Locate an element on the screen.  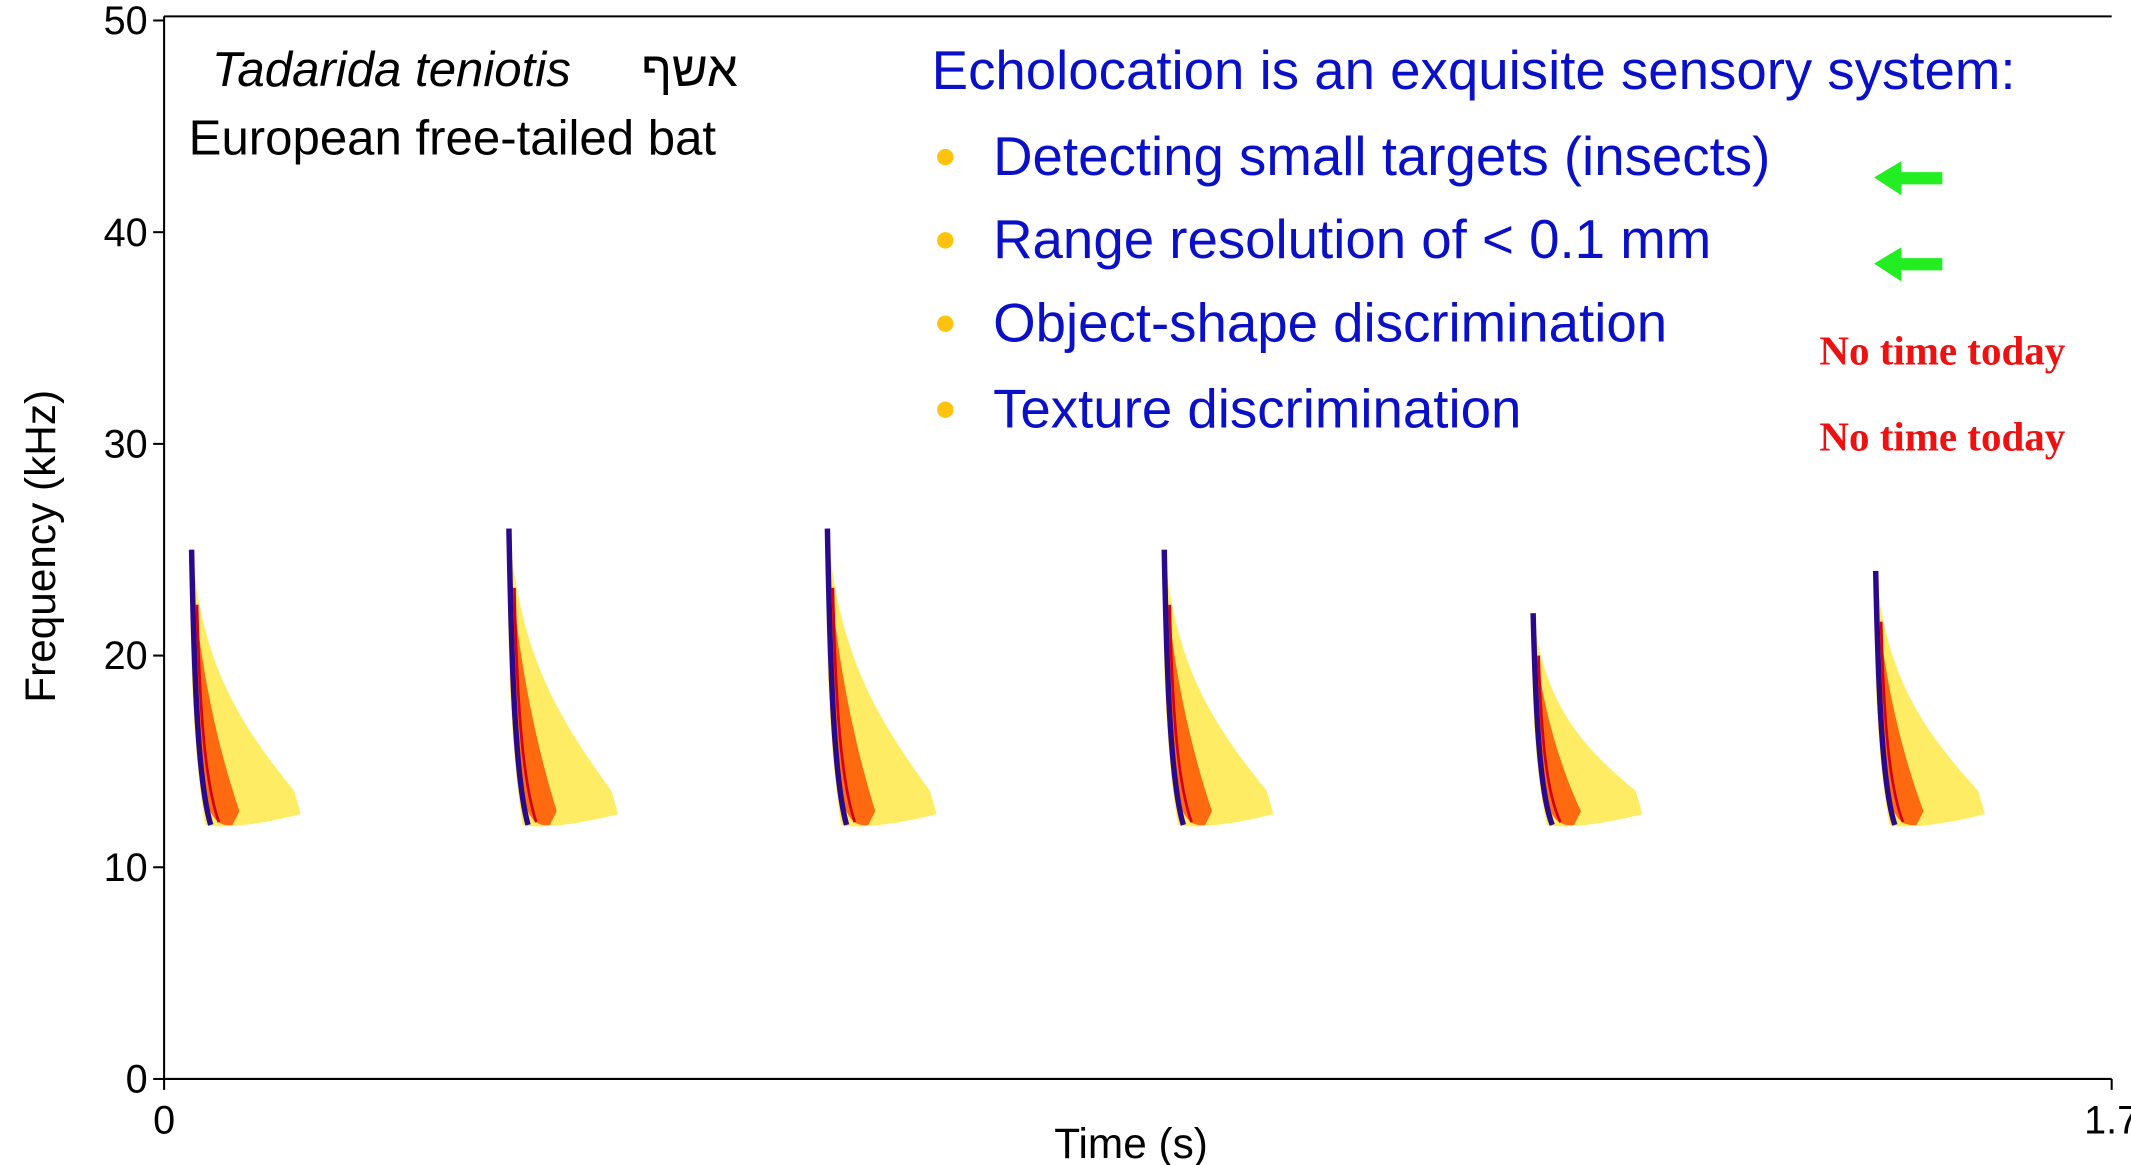
arrows is located at coordinates (1908, 221).